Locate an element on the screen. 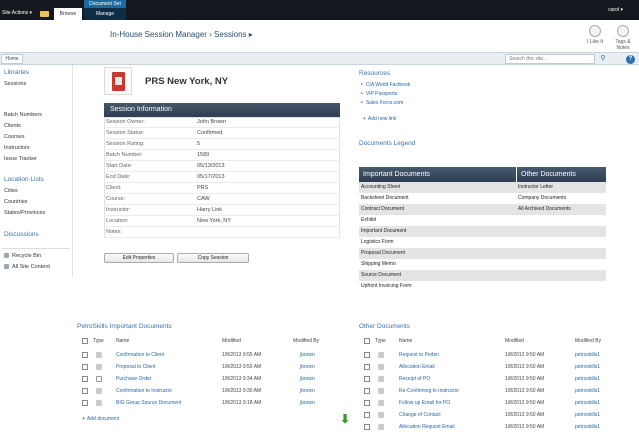 This screenshot has height=438, width=639. field-label: Session Owner: is located at coordinates (125, 122).